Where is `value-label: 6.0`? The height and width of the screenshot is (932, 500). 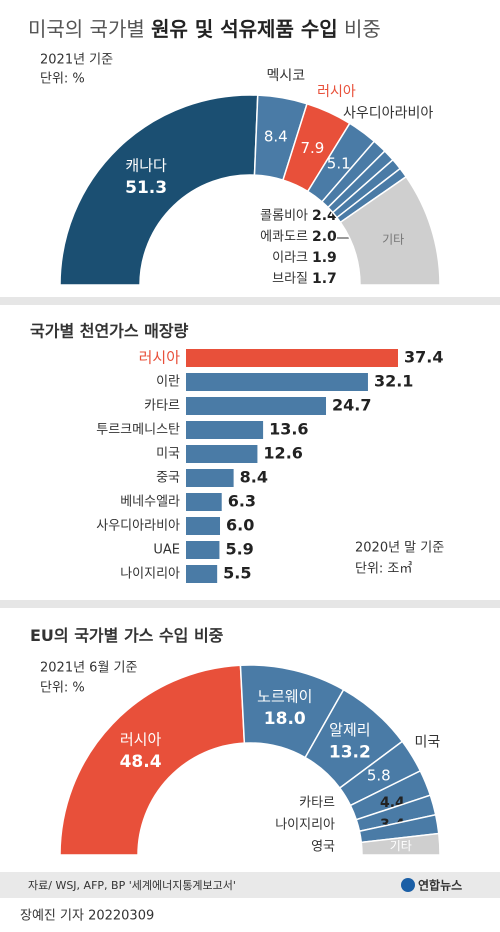
value-label: 6.0 is located at coordinates (240, 525).